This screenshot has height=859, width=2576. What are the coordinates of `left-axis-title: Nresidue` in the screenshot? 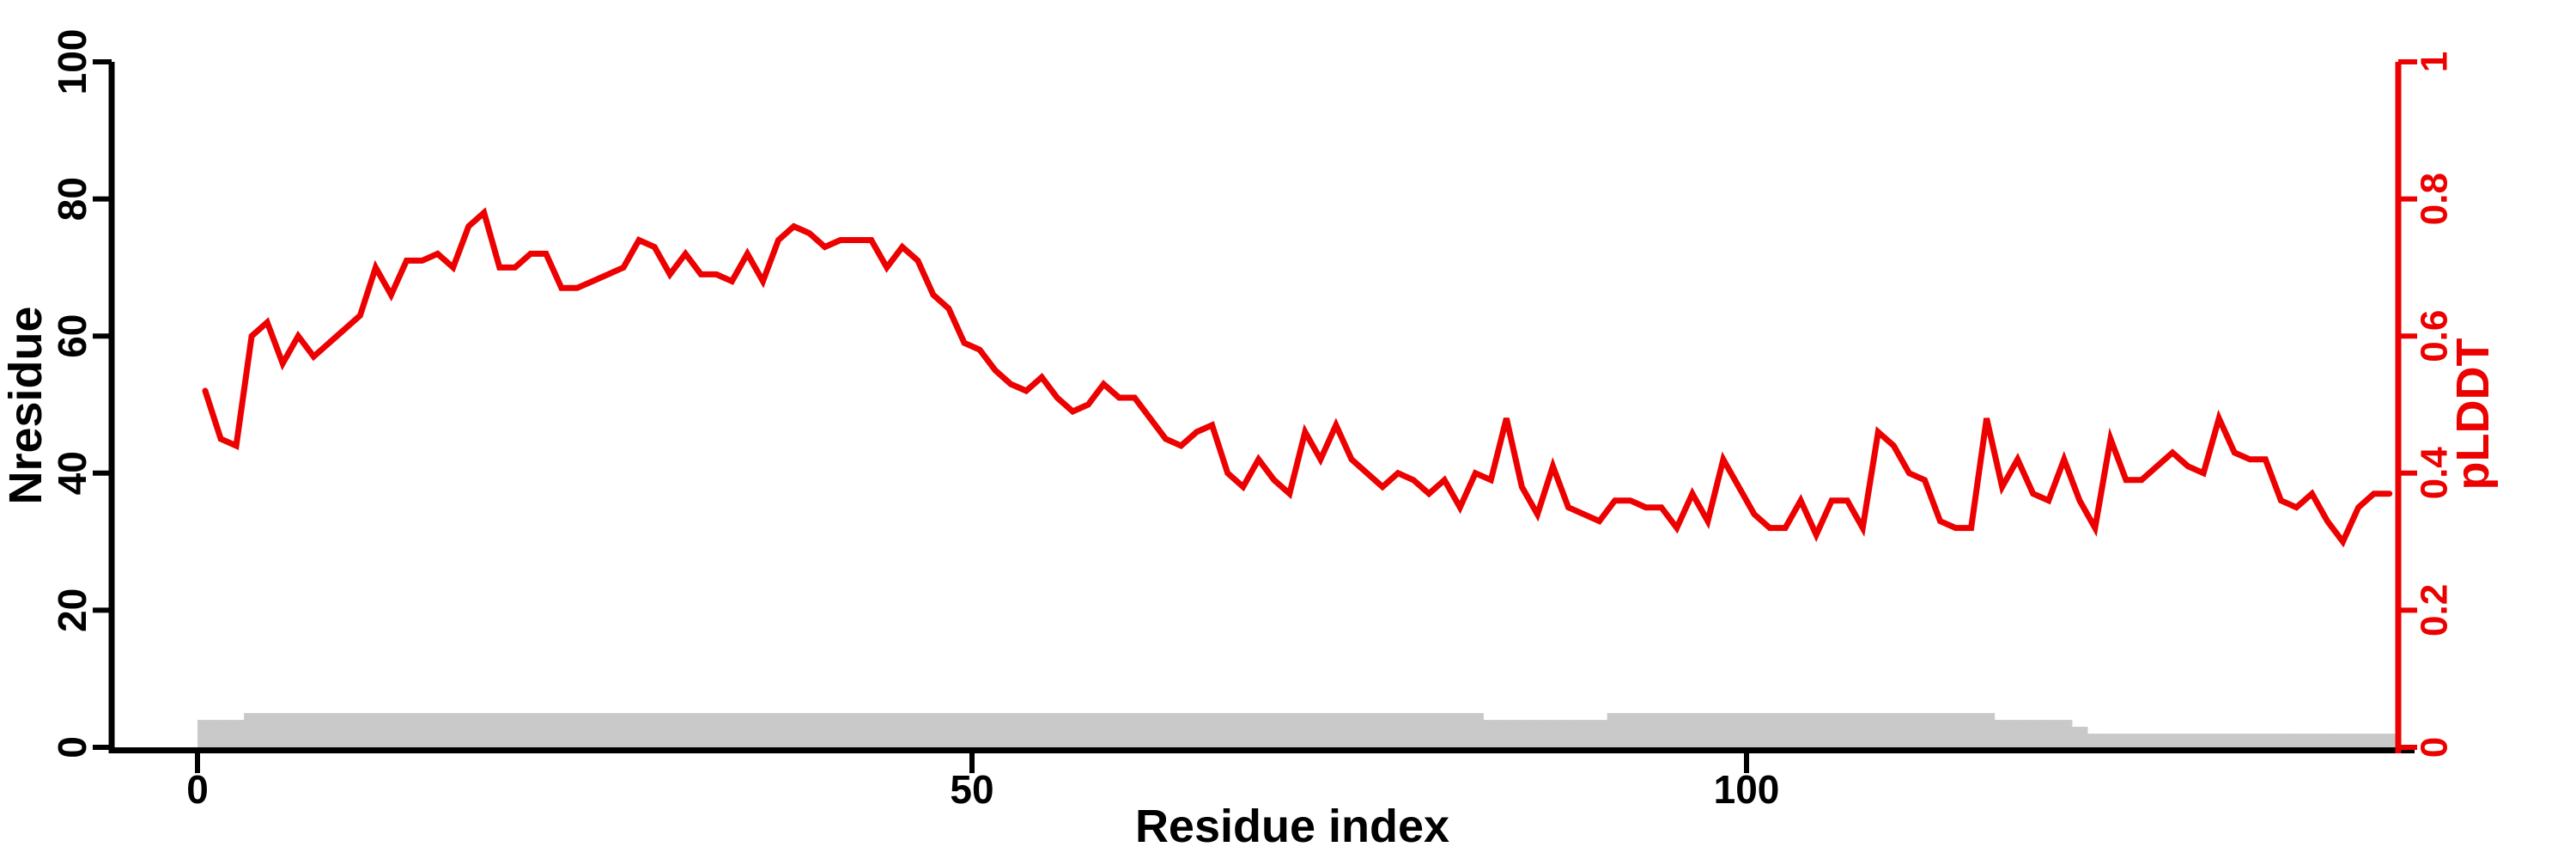 It's located at (26, 405).